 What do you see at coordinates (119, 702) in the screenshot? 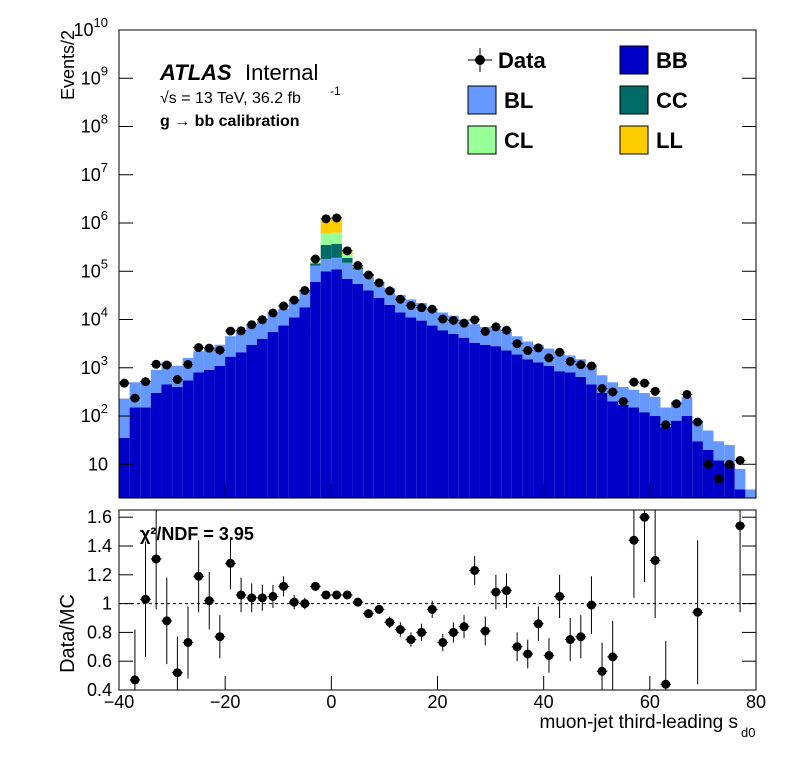
I see `x-tick-label: −40` at bounding box center [119, 702].